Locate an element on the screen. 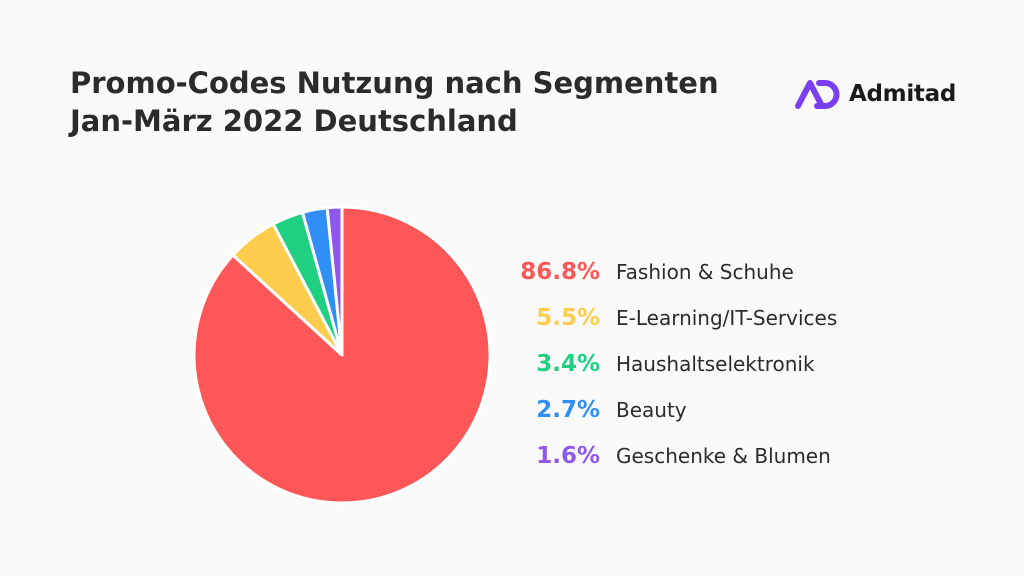 The width and height of the screenshot is (1024, 576). admitad-ad-logo-icon is located at coordinates (817, 94).